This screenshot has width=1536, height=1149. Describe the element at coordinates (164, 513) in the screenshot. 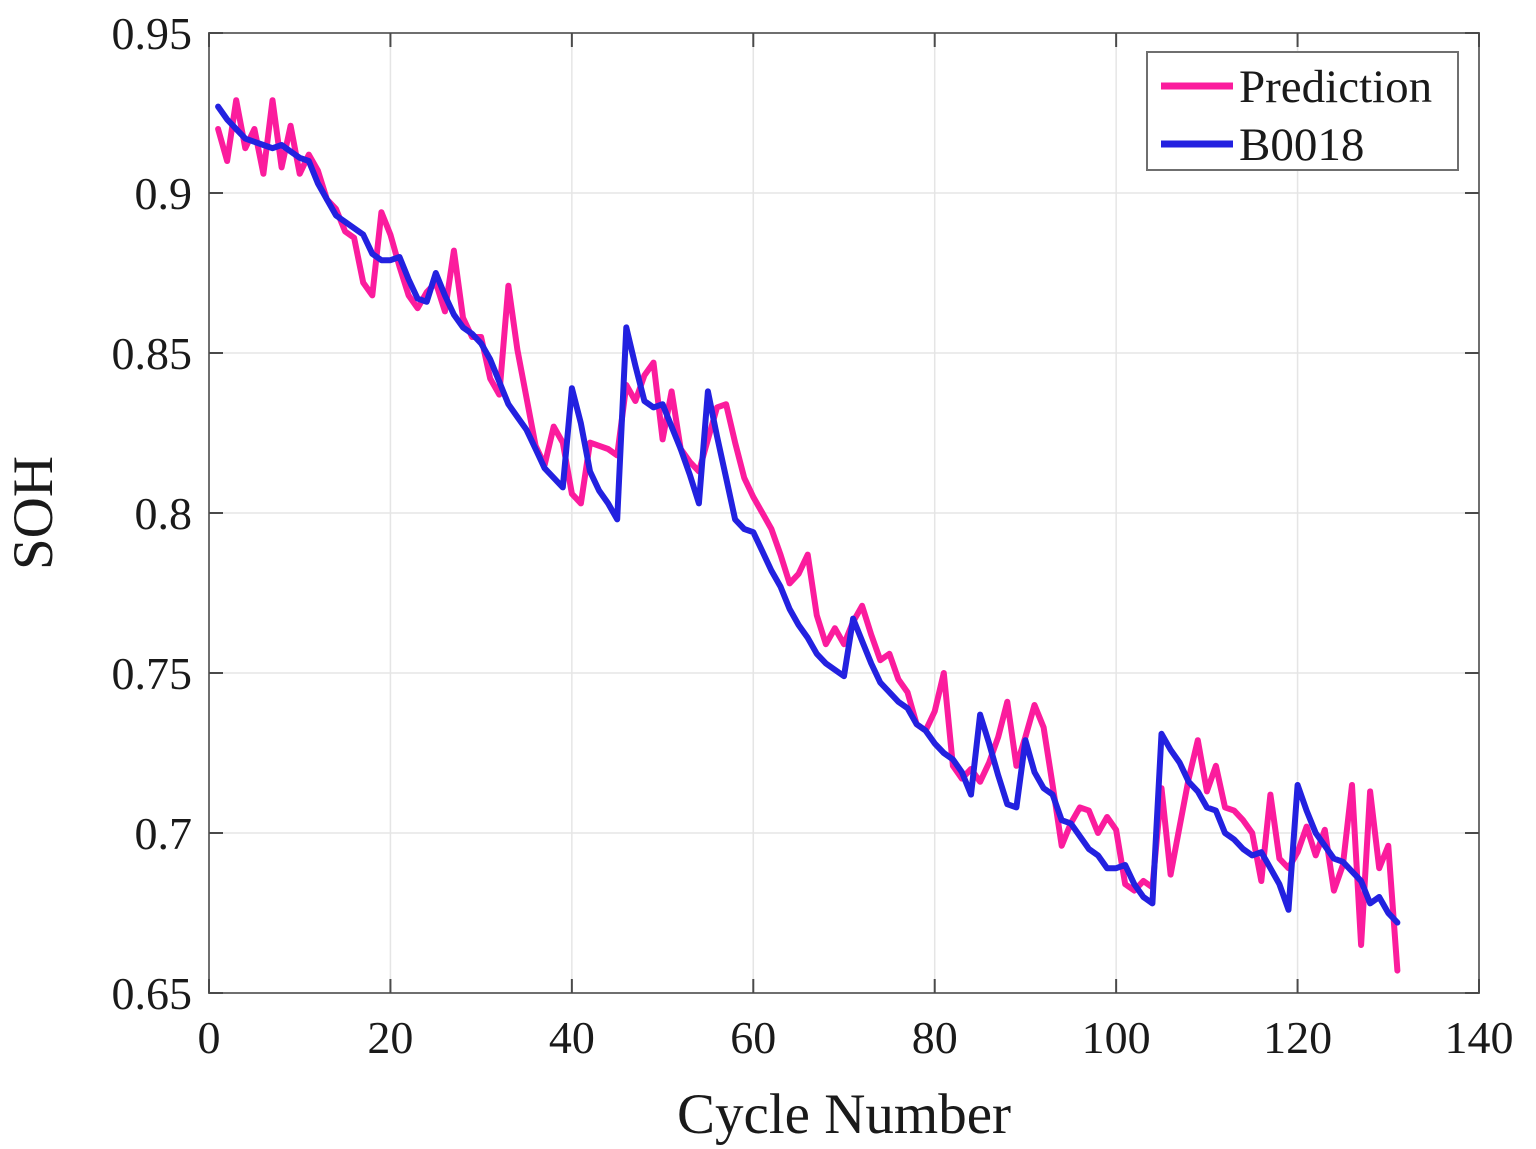

I see `y-tick-label: 0.8` at that location.